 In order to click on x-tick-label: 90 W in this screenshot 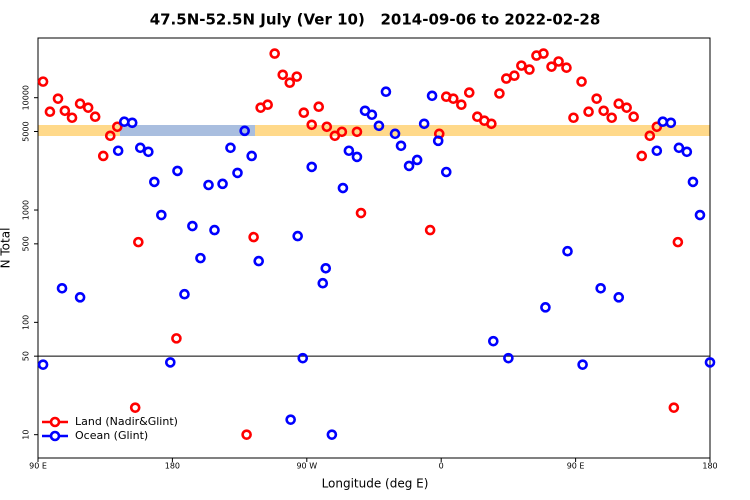, I will do `click(306, 466)`.